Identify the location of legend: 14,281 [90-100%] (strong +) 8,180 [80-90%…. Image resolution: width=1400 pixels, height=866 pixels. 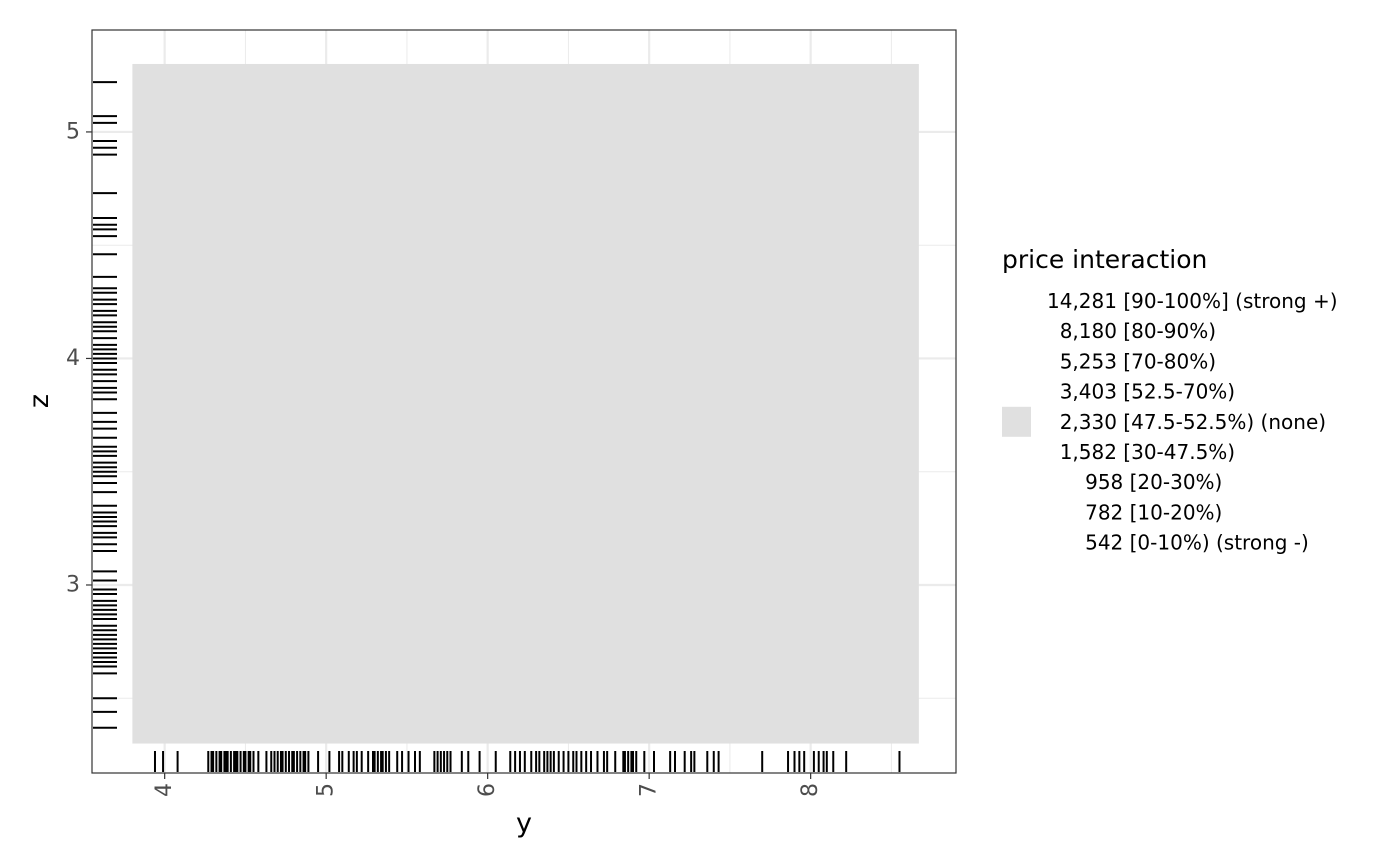
(1170, 422).